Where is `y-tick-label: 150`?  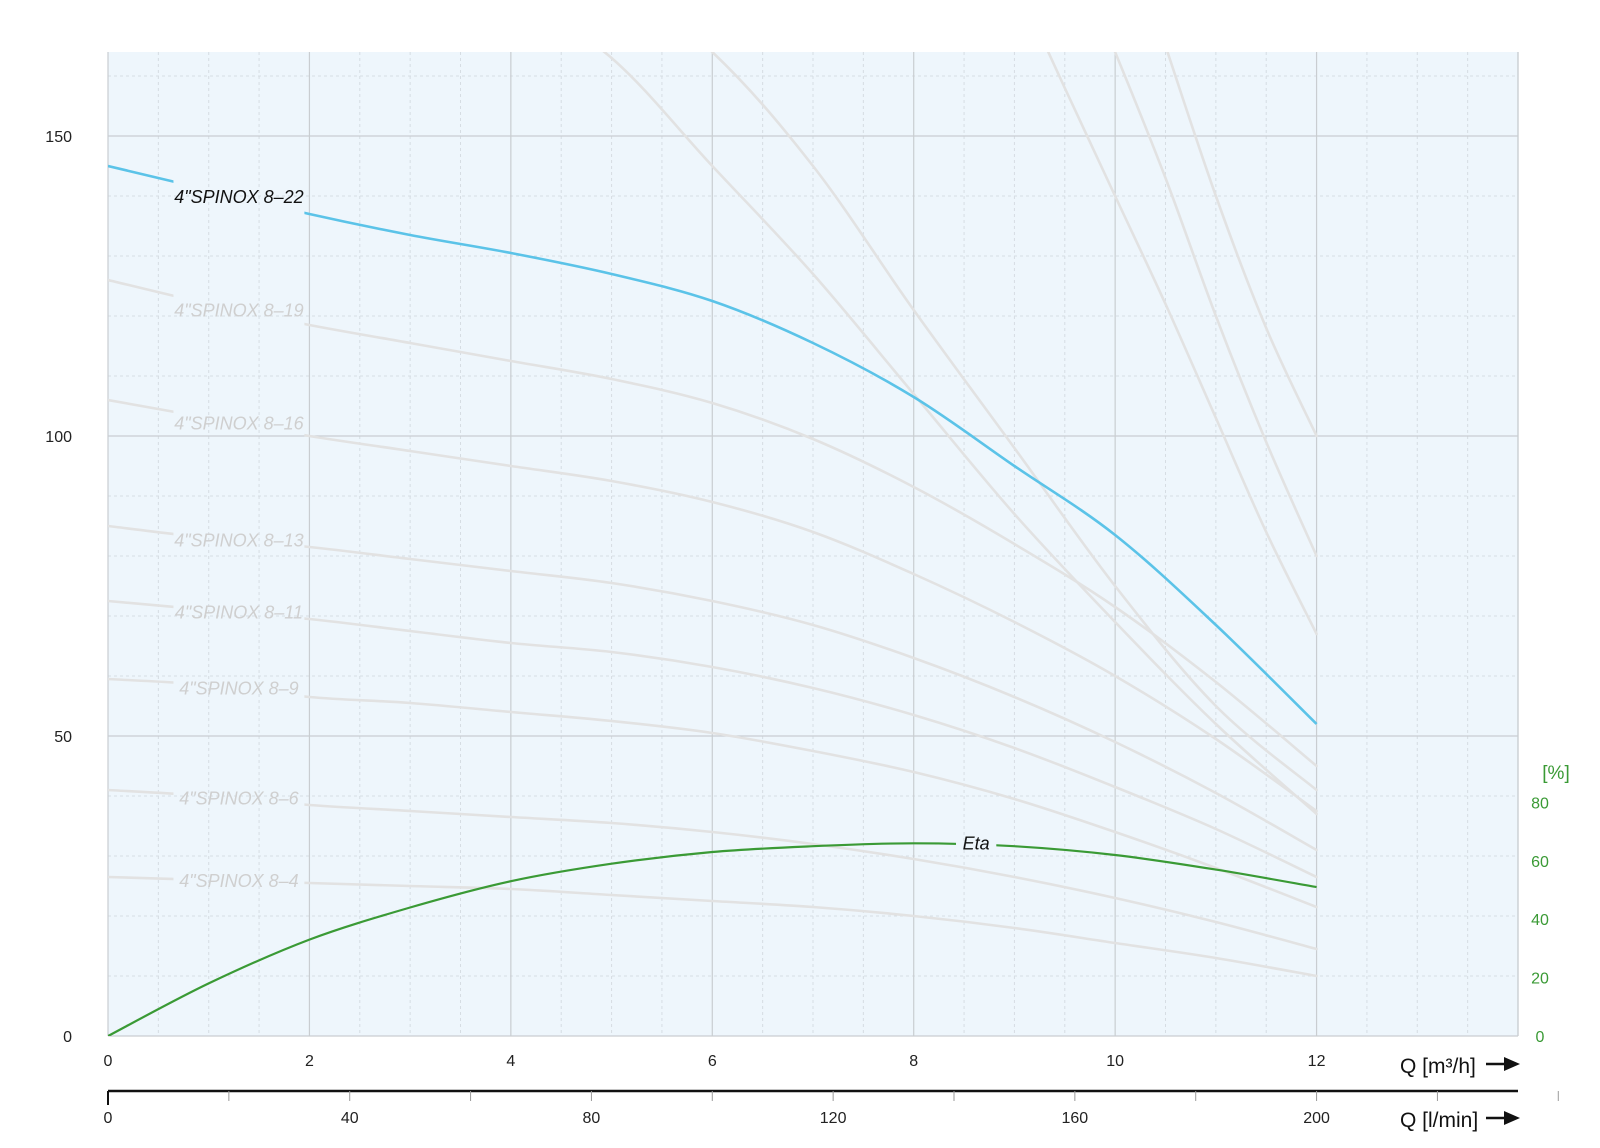
y-tick-label: 150 is located at coordinates (58, 137).